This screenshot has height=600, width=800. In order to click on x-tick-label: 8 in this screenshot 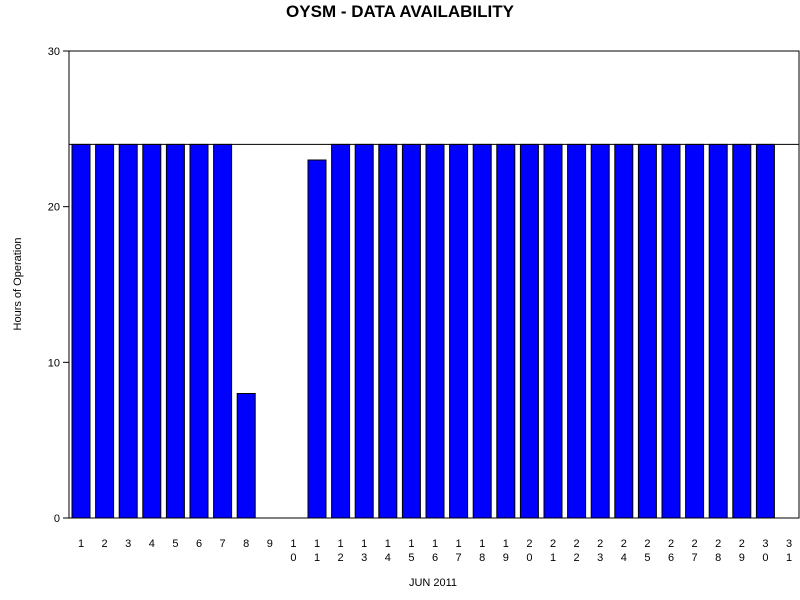, I will do `click(246, 544)`.